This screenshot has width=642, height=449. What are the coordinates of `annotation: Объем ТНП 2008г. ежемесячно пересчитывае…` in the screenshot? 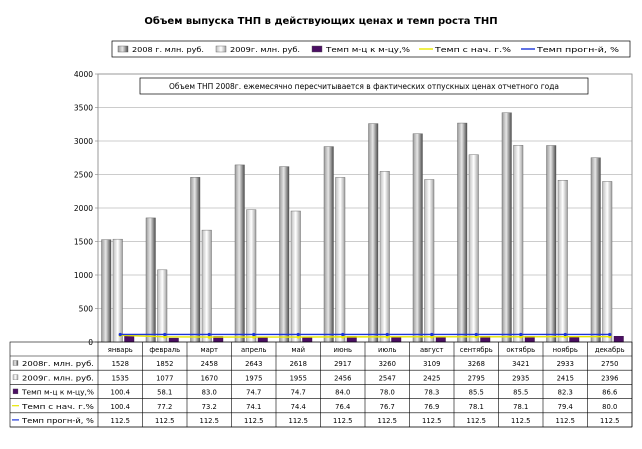 It's located at (364, 86).